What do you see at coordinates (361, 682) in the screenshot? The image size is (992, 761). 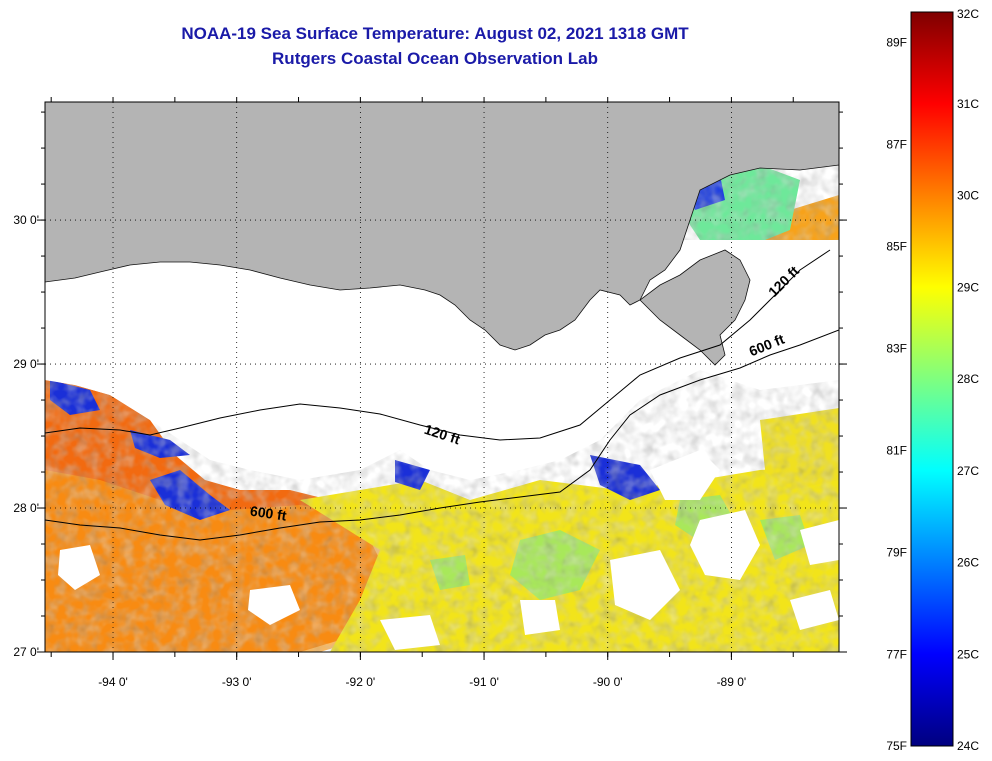 I see `lon-tick-label: -92 0'` at bounding box center [361, 682].